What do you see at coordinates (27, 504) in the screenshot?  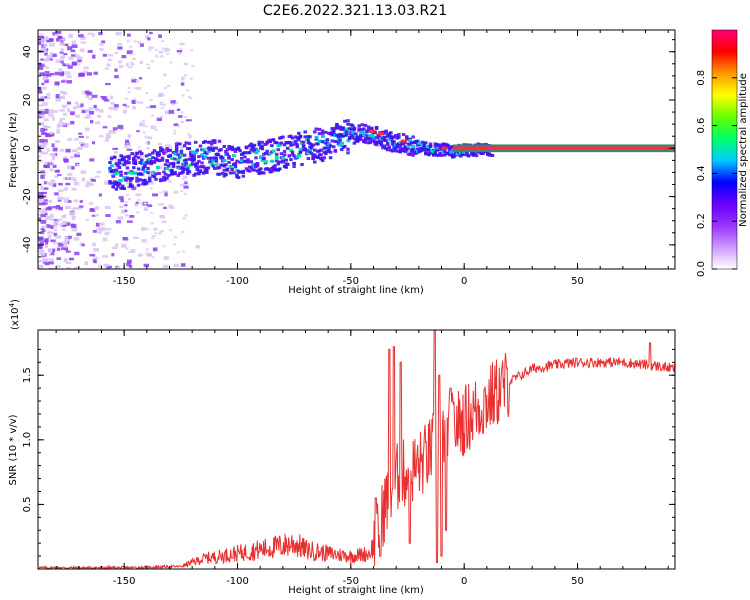 I see `y-tick-label: 0.5` at bounding box center [27, 504].